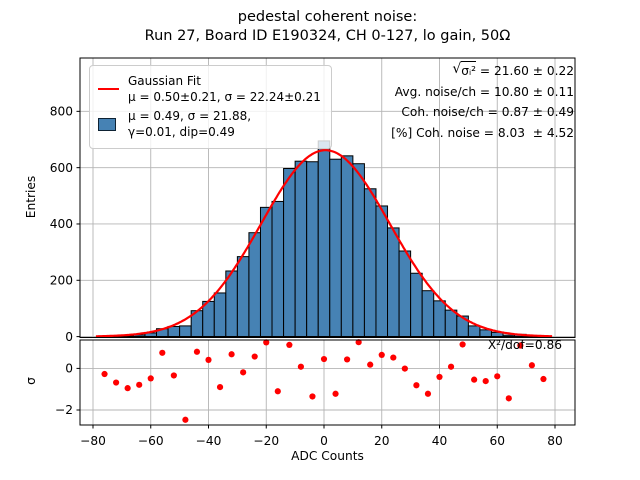 This screenshot has height=480, width=640. What do you see at coordinates (266, 441) in the screenshot?
I see `x-tick-label: −20` at bounding box center [266, 441].